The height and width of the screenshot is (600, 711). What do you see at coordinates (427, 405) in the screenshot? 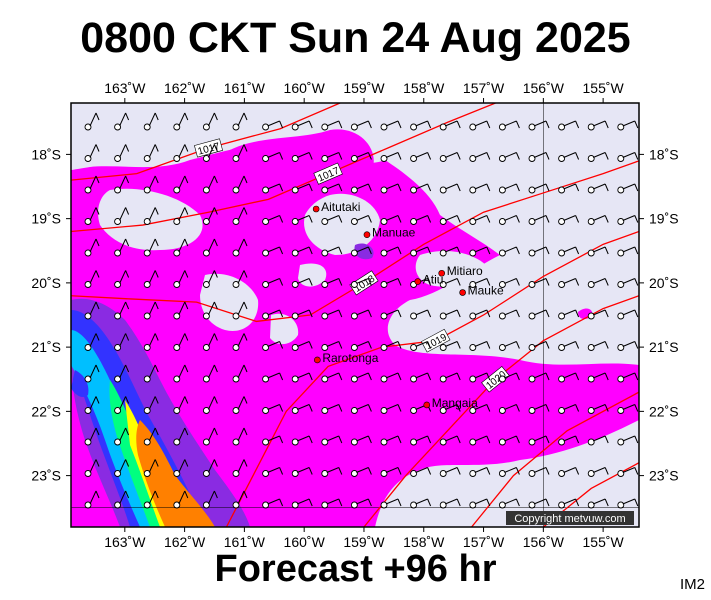
I see `place-marker` at bounding box center [427, 405].